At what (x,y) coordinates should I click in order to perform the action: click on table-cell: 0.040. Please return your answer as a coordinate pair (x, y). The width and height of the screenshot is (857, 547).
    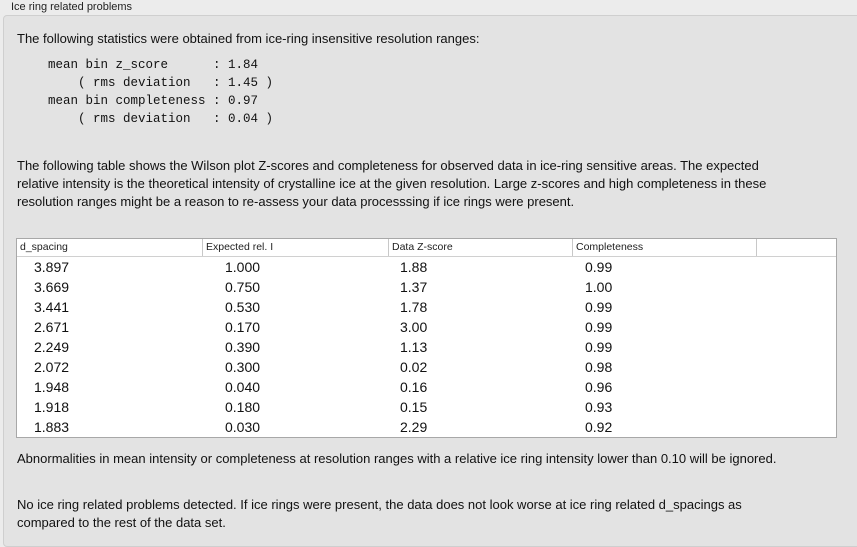
    Looking at the image, I should click on (243, 387).